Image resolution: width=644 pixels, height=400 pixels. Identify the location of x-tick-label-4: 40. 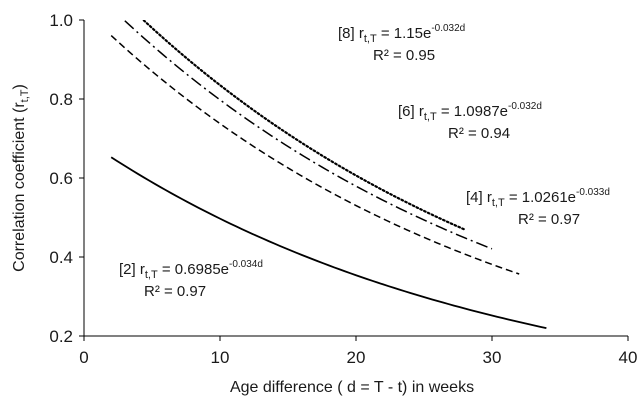
(628, 357).